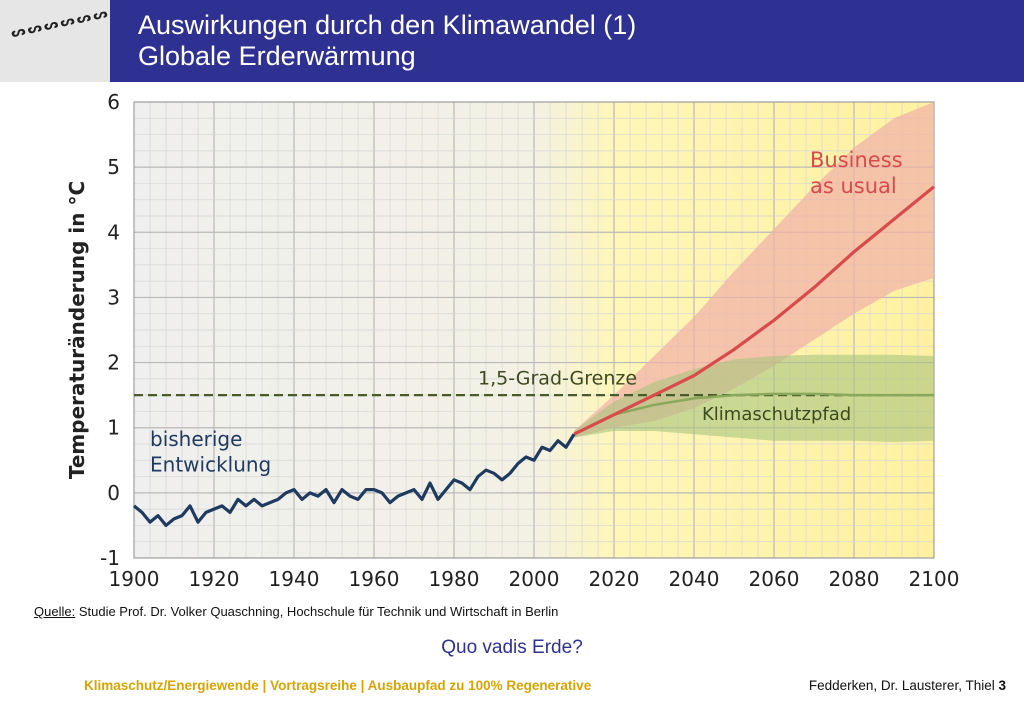  Describe the element at coordinates (113, 363) in the screenshot. I see `y-tick-label: 2` at that location.